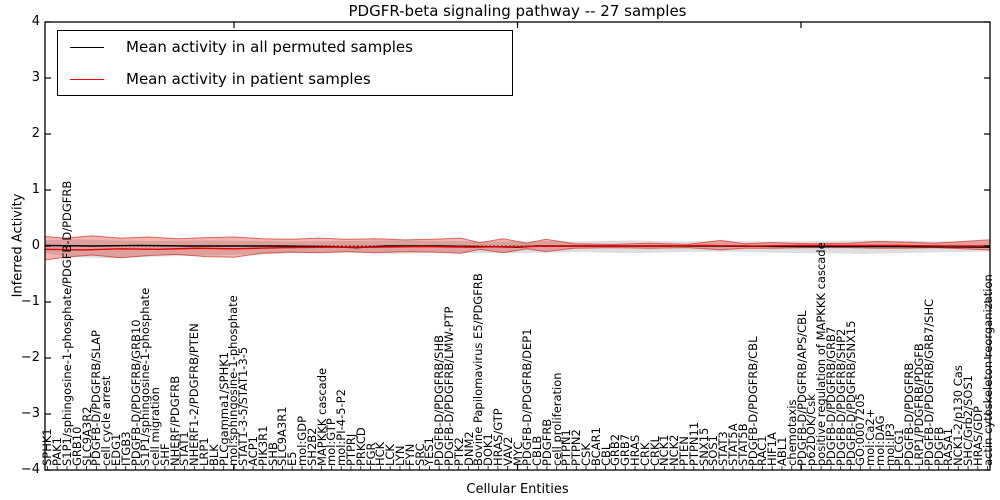  I want to click on y-tick-label: 3, so click(35, 77).